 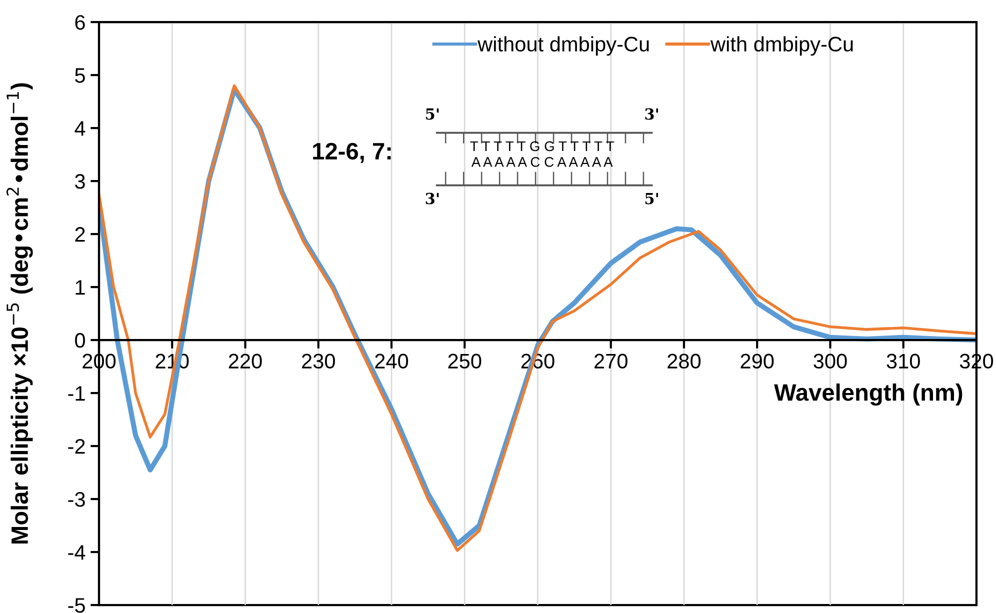 I want to click on x-axis-title: Wavelength (nm), so click(x=868, y=395).